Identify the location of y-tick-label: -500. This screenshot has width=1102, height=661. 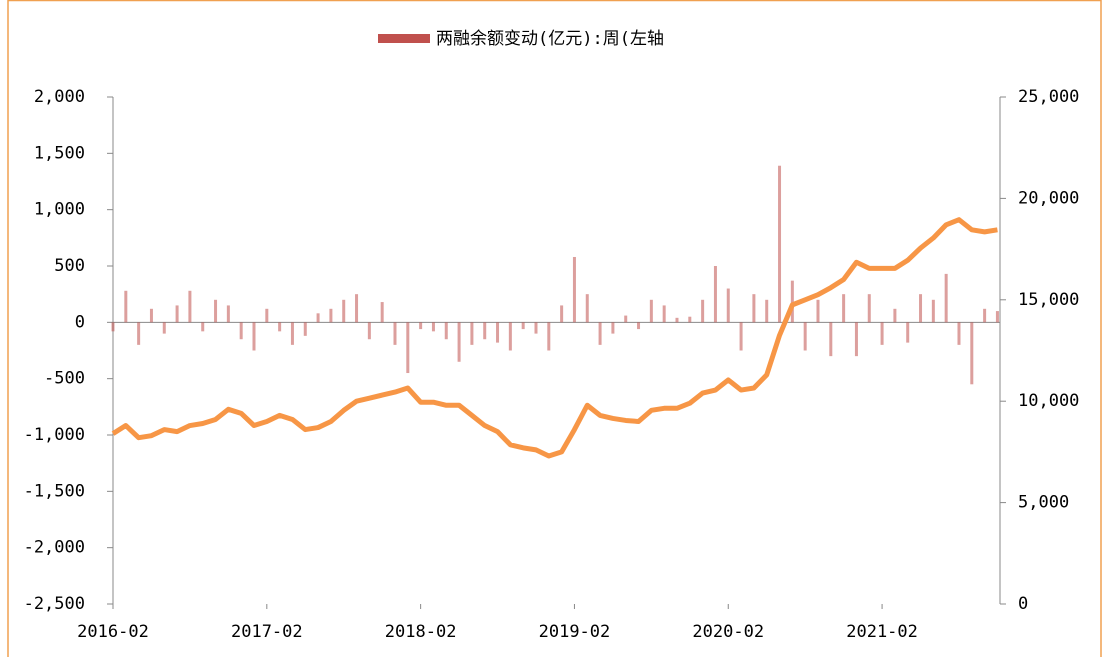
(64, 379).